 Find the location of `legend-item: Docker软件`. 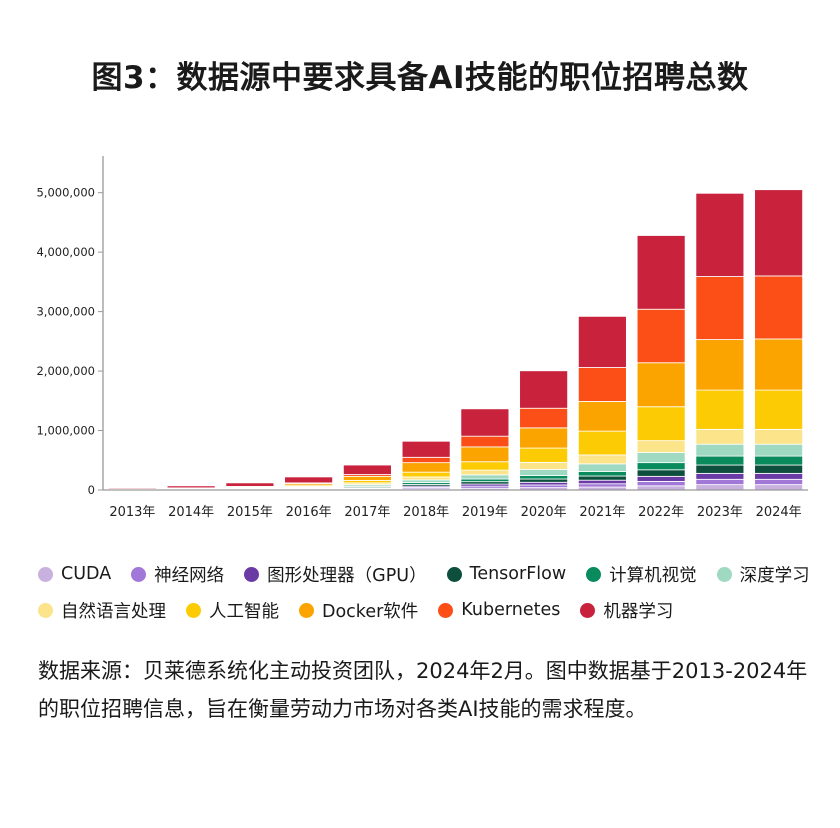

legend-item: Docker软件 is located at coordinates (358, 610).